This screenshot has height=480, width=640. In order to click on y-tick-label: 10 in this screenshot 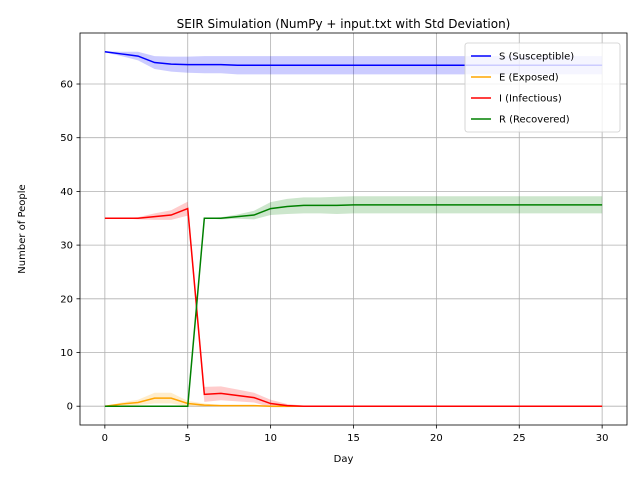, I will do `click(66, 353)`.